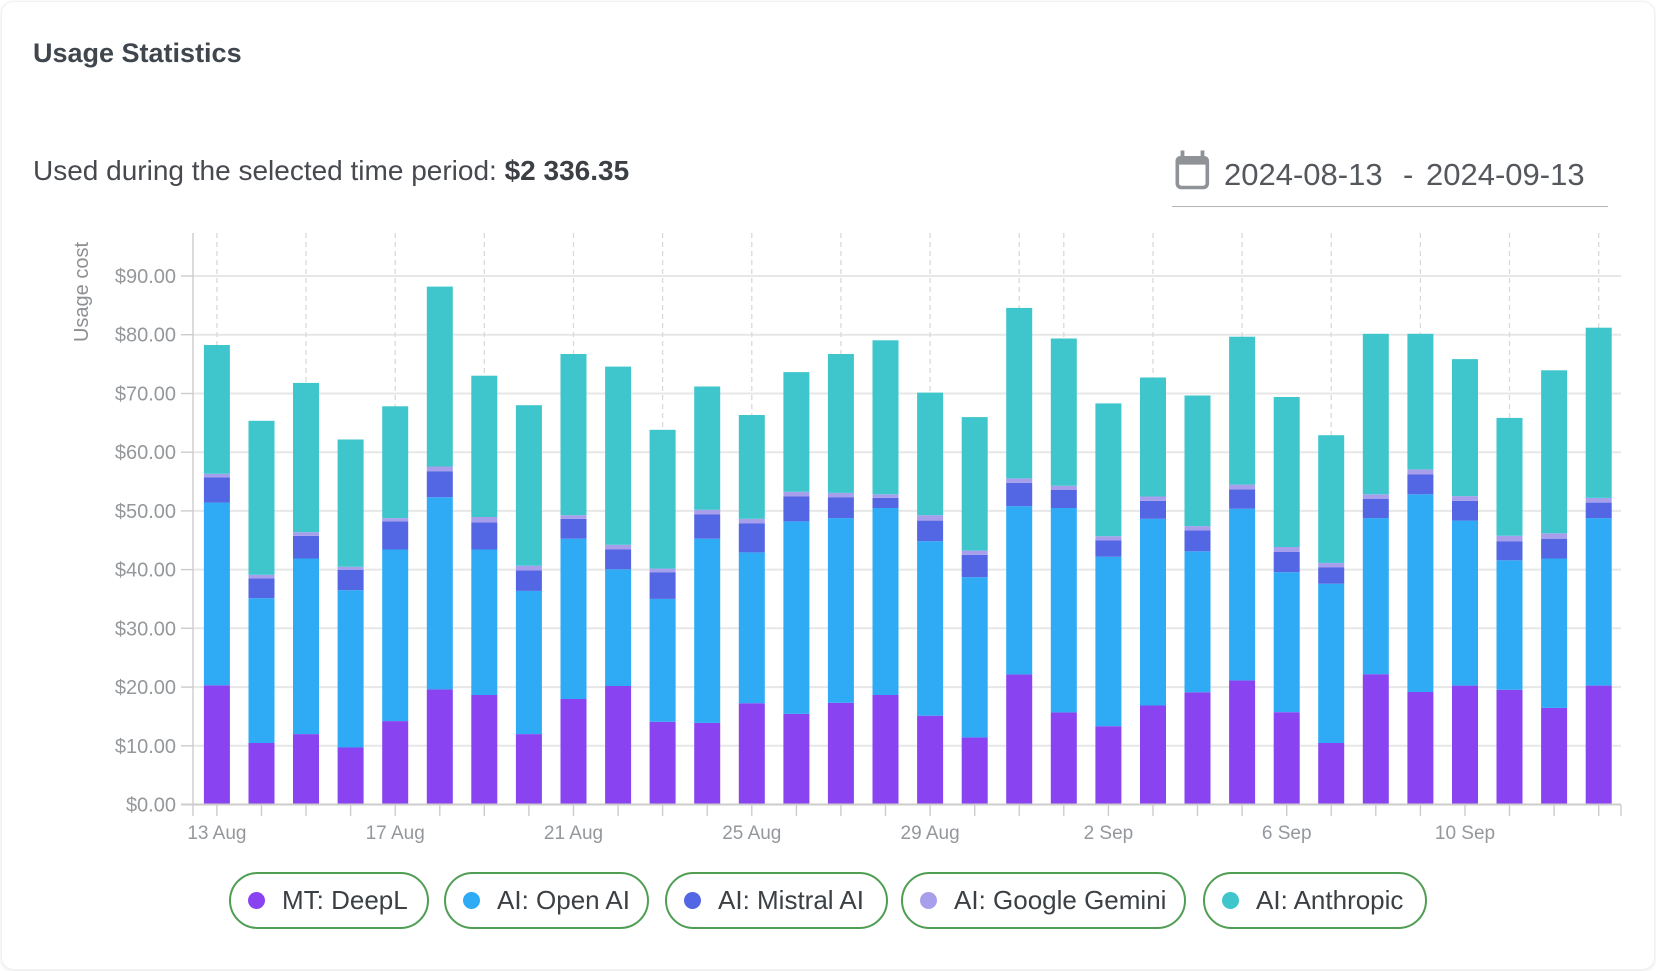 Image resolution: width=1656 pixels, height=971 pixels. What do you see at coordinates (573, 833) in the screenshot?
I see `svg-text: 21 Aug` at bounding box center [573, 833].